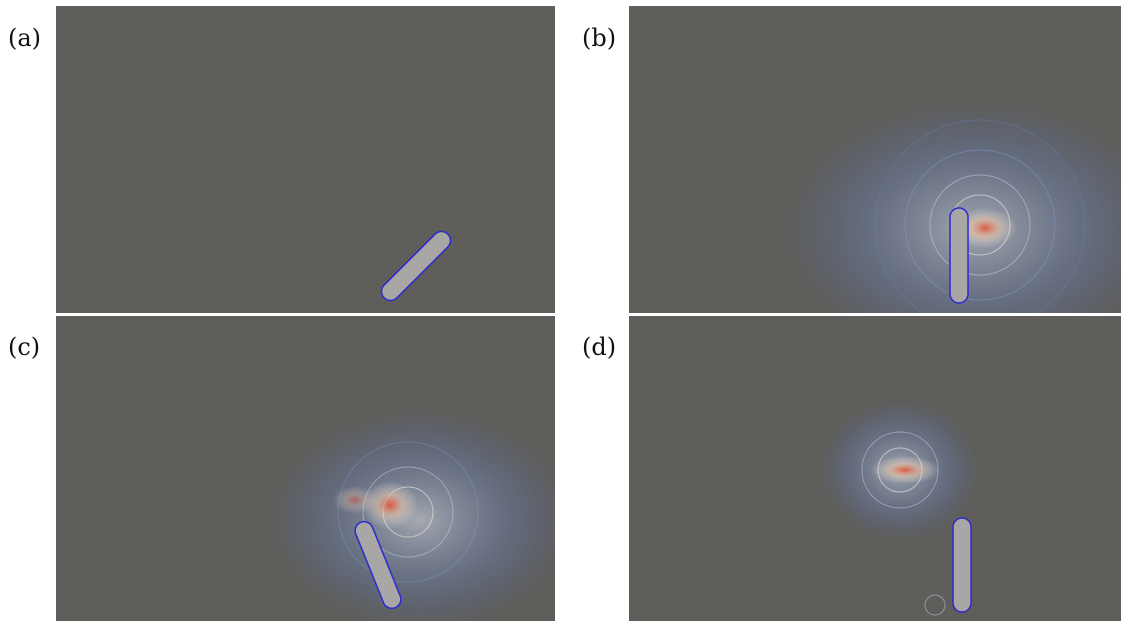 Image resolution: width=1121 pixels, height=621 pixels. What do you see at coordinates (24, 347) in the screenshot?
I see `panel-label: (c)` at bounding box center [24, 347].